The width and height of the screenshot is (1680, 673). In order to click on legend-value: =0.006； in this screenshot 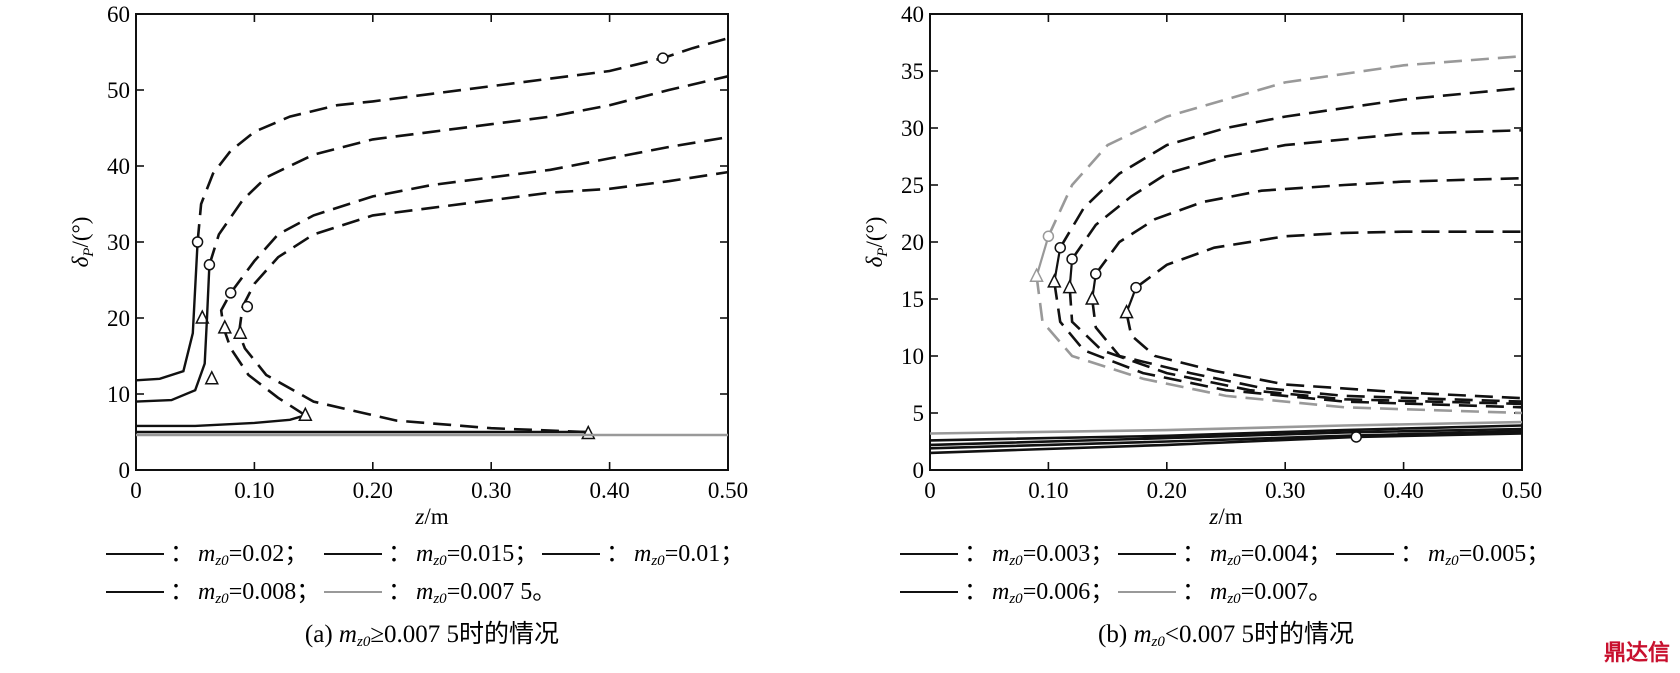, I will do `click(1069, 592)`.